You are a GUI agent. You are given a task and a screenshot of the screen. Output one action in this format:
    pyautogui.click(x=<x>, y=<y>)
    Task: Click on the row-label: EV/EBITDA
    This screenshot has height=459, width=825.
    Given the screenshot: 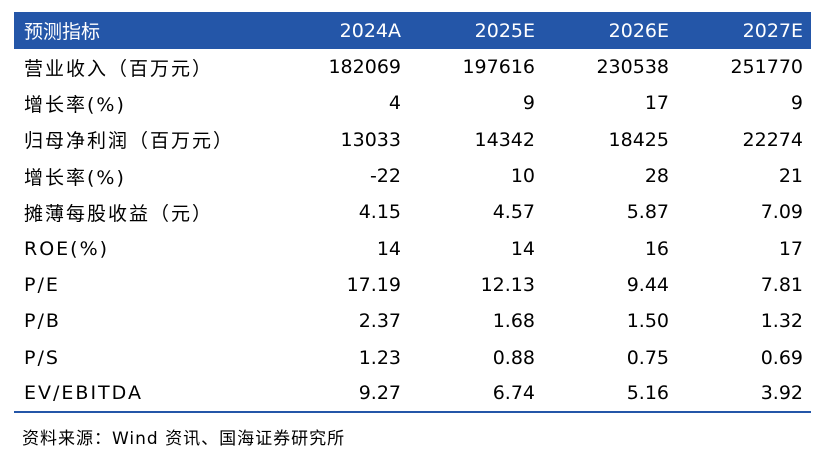 What is the action you would take?
    pyautogui.click(x=144, y=394)
    